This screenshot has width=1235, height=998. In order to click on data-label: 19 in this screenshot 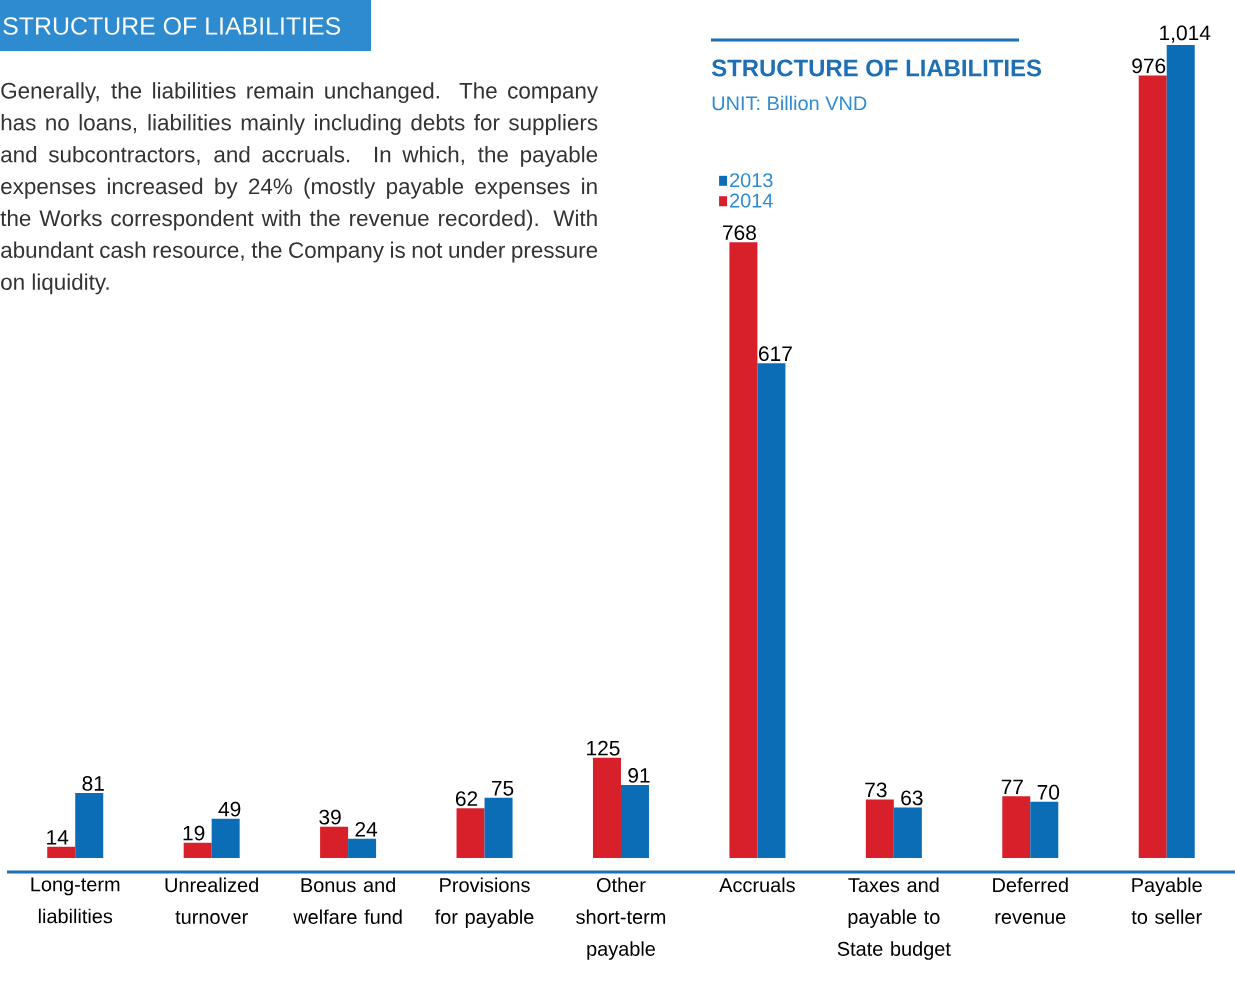, I will do `click(194, 833)`.